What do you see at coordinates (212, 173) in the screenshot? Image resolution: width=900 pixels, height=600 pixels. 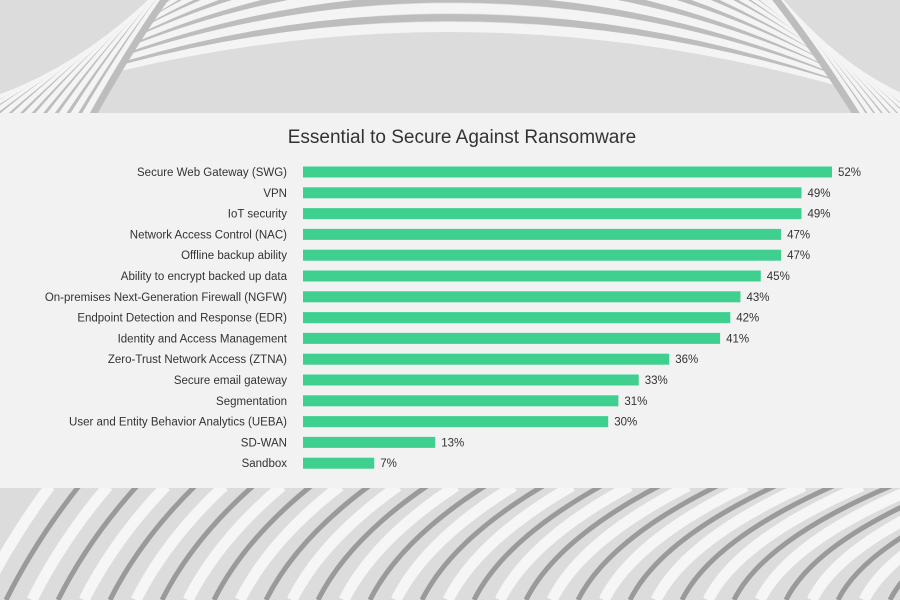 I see `category-label: Secure Web Gateway (SWG)` at bounding box center [212, 173].